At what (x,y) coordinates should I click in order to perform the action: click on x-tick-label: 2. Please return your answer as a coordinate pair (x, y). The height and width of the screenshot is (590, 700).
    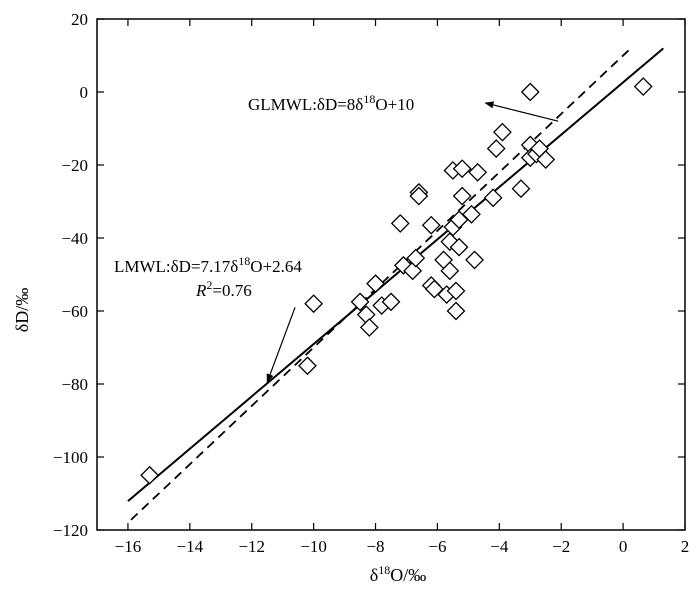
    Looking at the image, I should click on (685, 546).